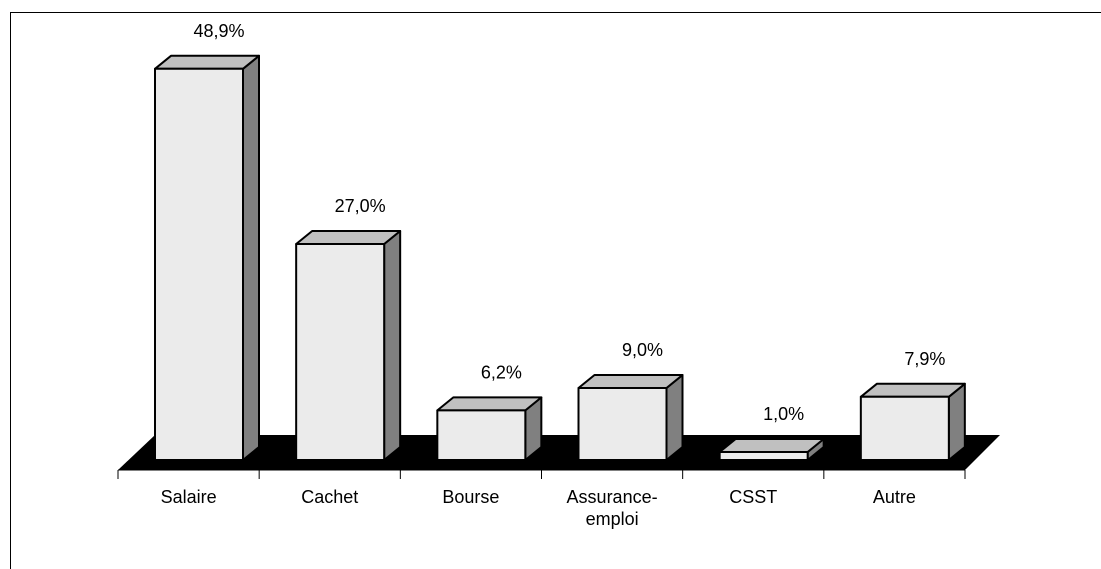  Describe the element at coordinates (188, 497) in the screenshot. I see `x-tick-label: Salaire` at that location.